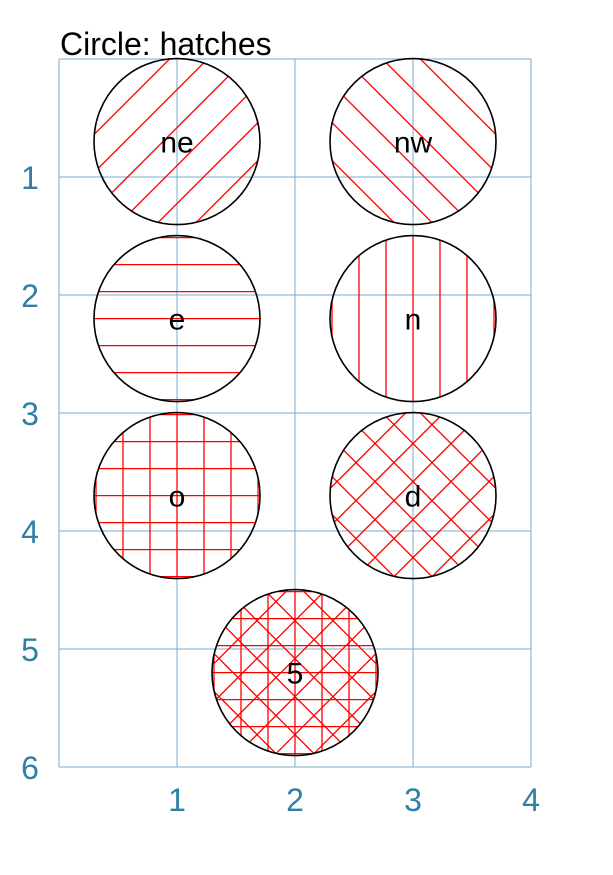  I want to click on y-tick-label: 4, so click(30, 532).